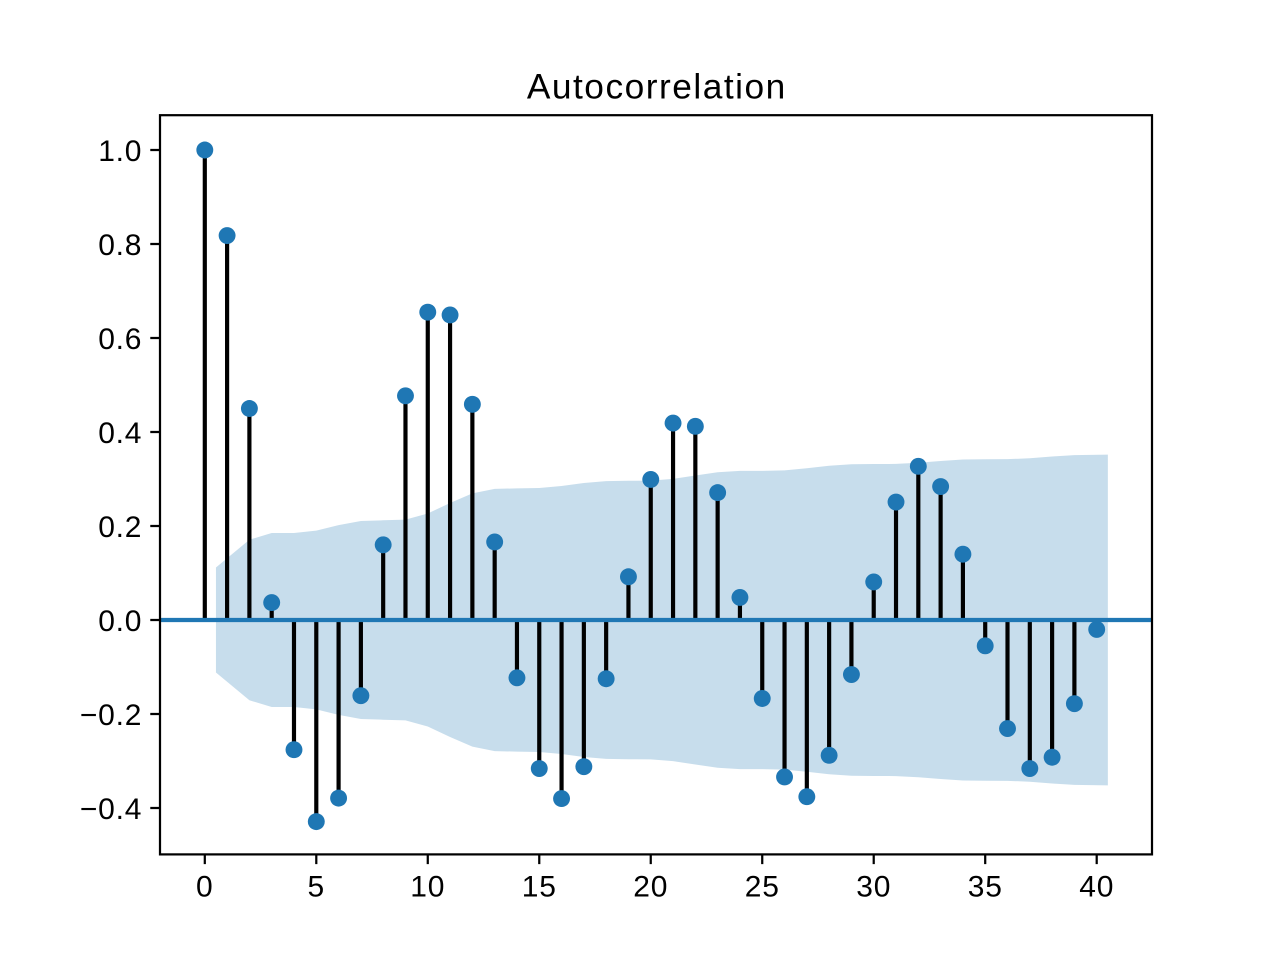  What do you see at coordinates (762, 886) in the screenshot?
I see `svg-text: 25` at bounding box center [762, 886].